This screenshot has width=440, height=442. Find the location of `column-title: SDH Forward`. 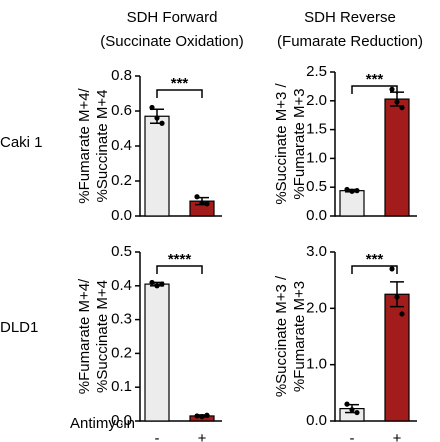

column-title: SDH Forward is located at coordinates (172, 17).